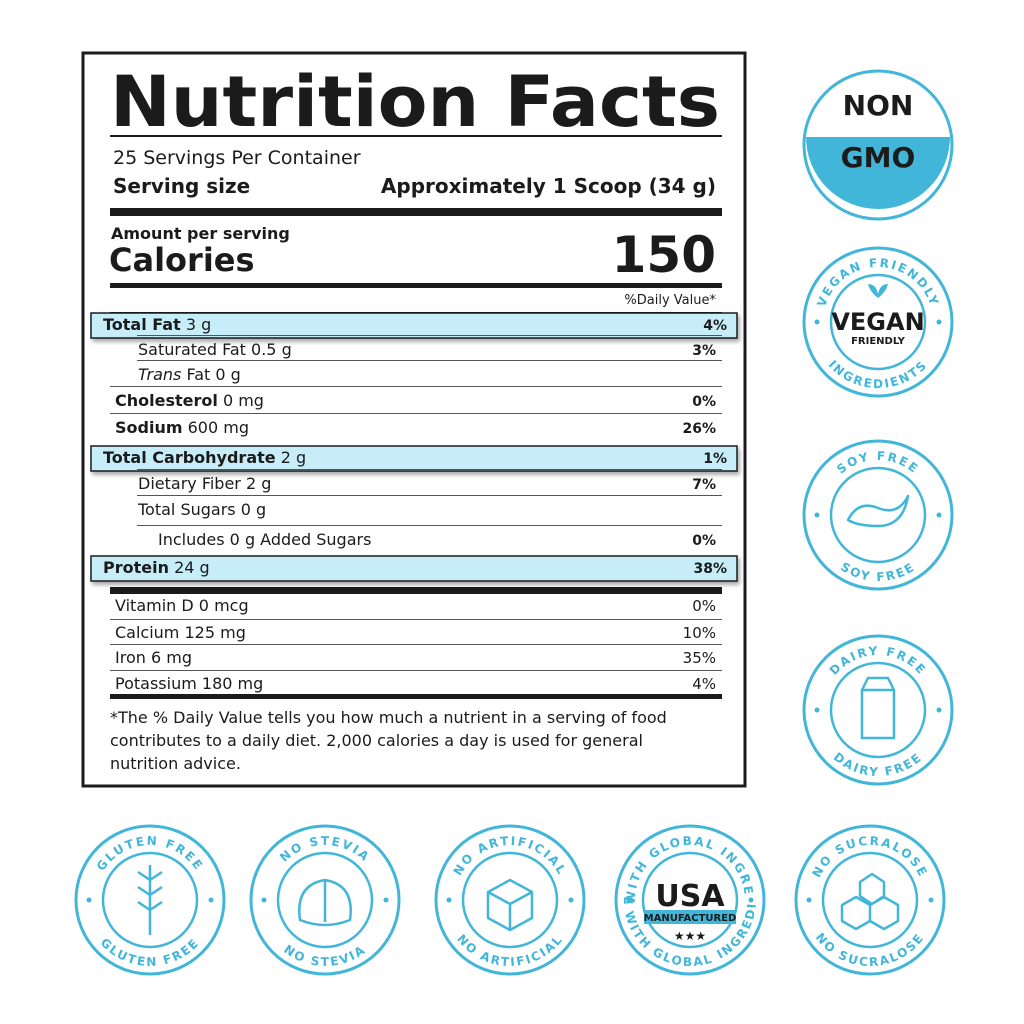  Describe the element at coordinates (715, 459) in the screenshot. I see `daily-value: 1%` at that location.